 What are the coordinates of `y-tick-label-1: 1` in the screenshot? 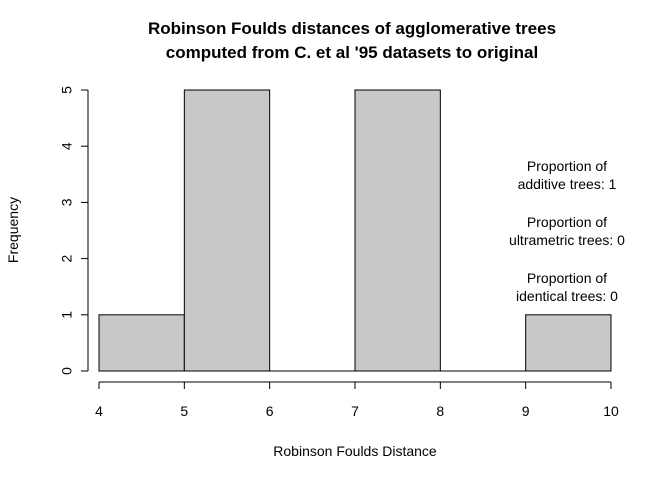 It's located at (67, 315).